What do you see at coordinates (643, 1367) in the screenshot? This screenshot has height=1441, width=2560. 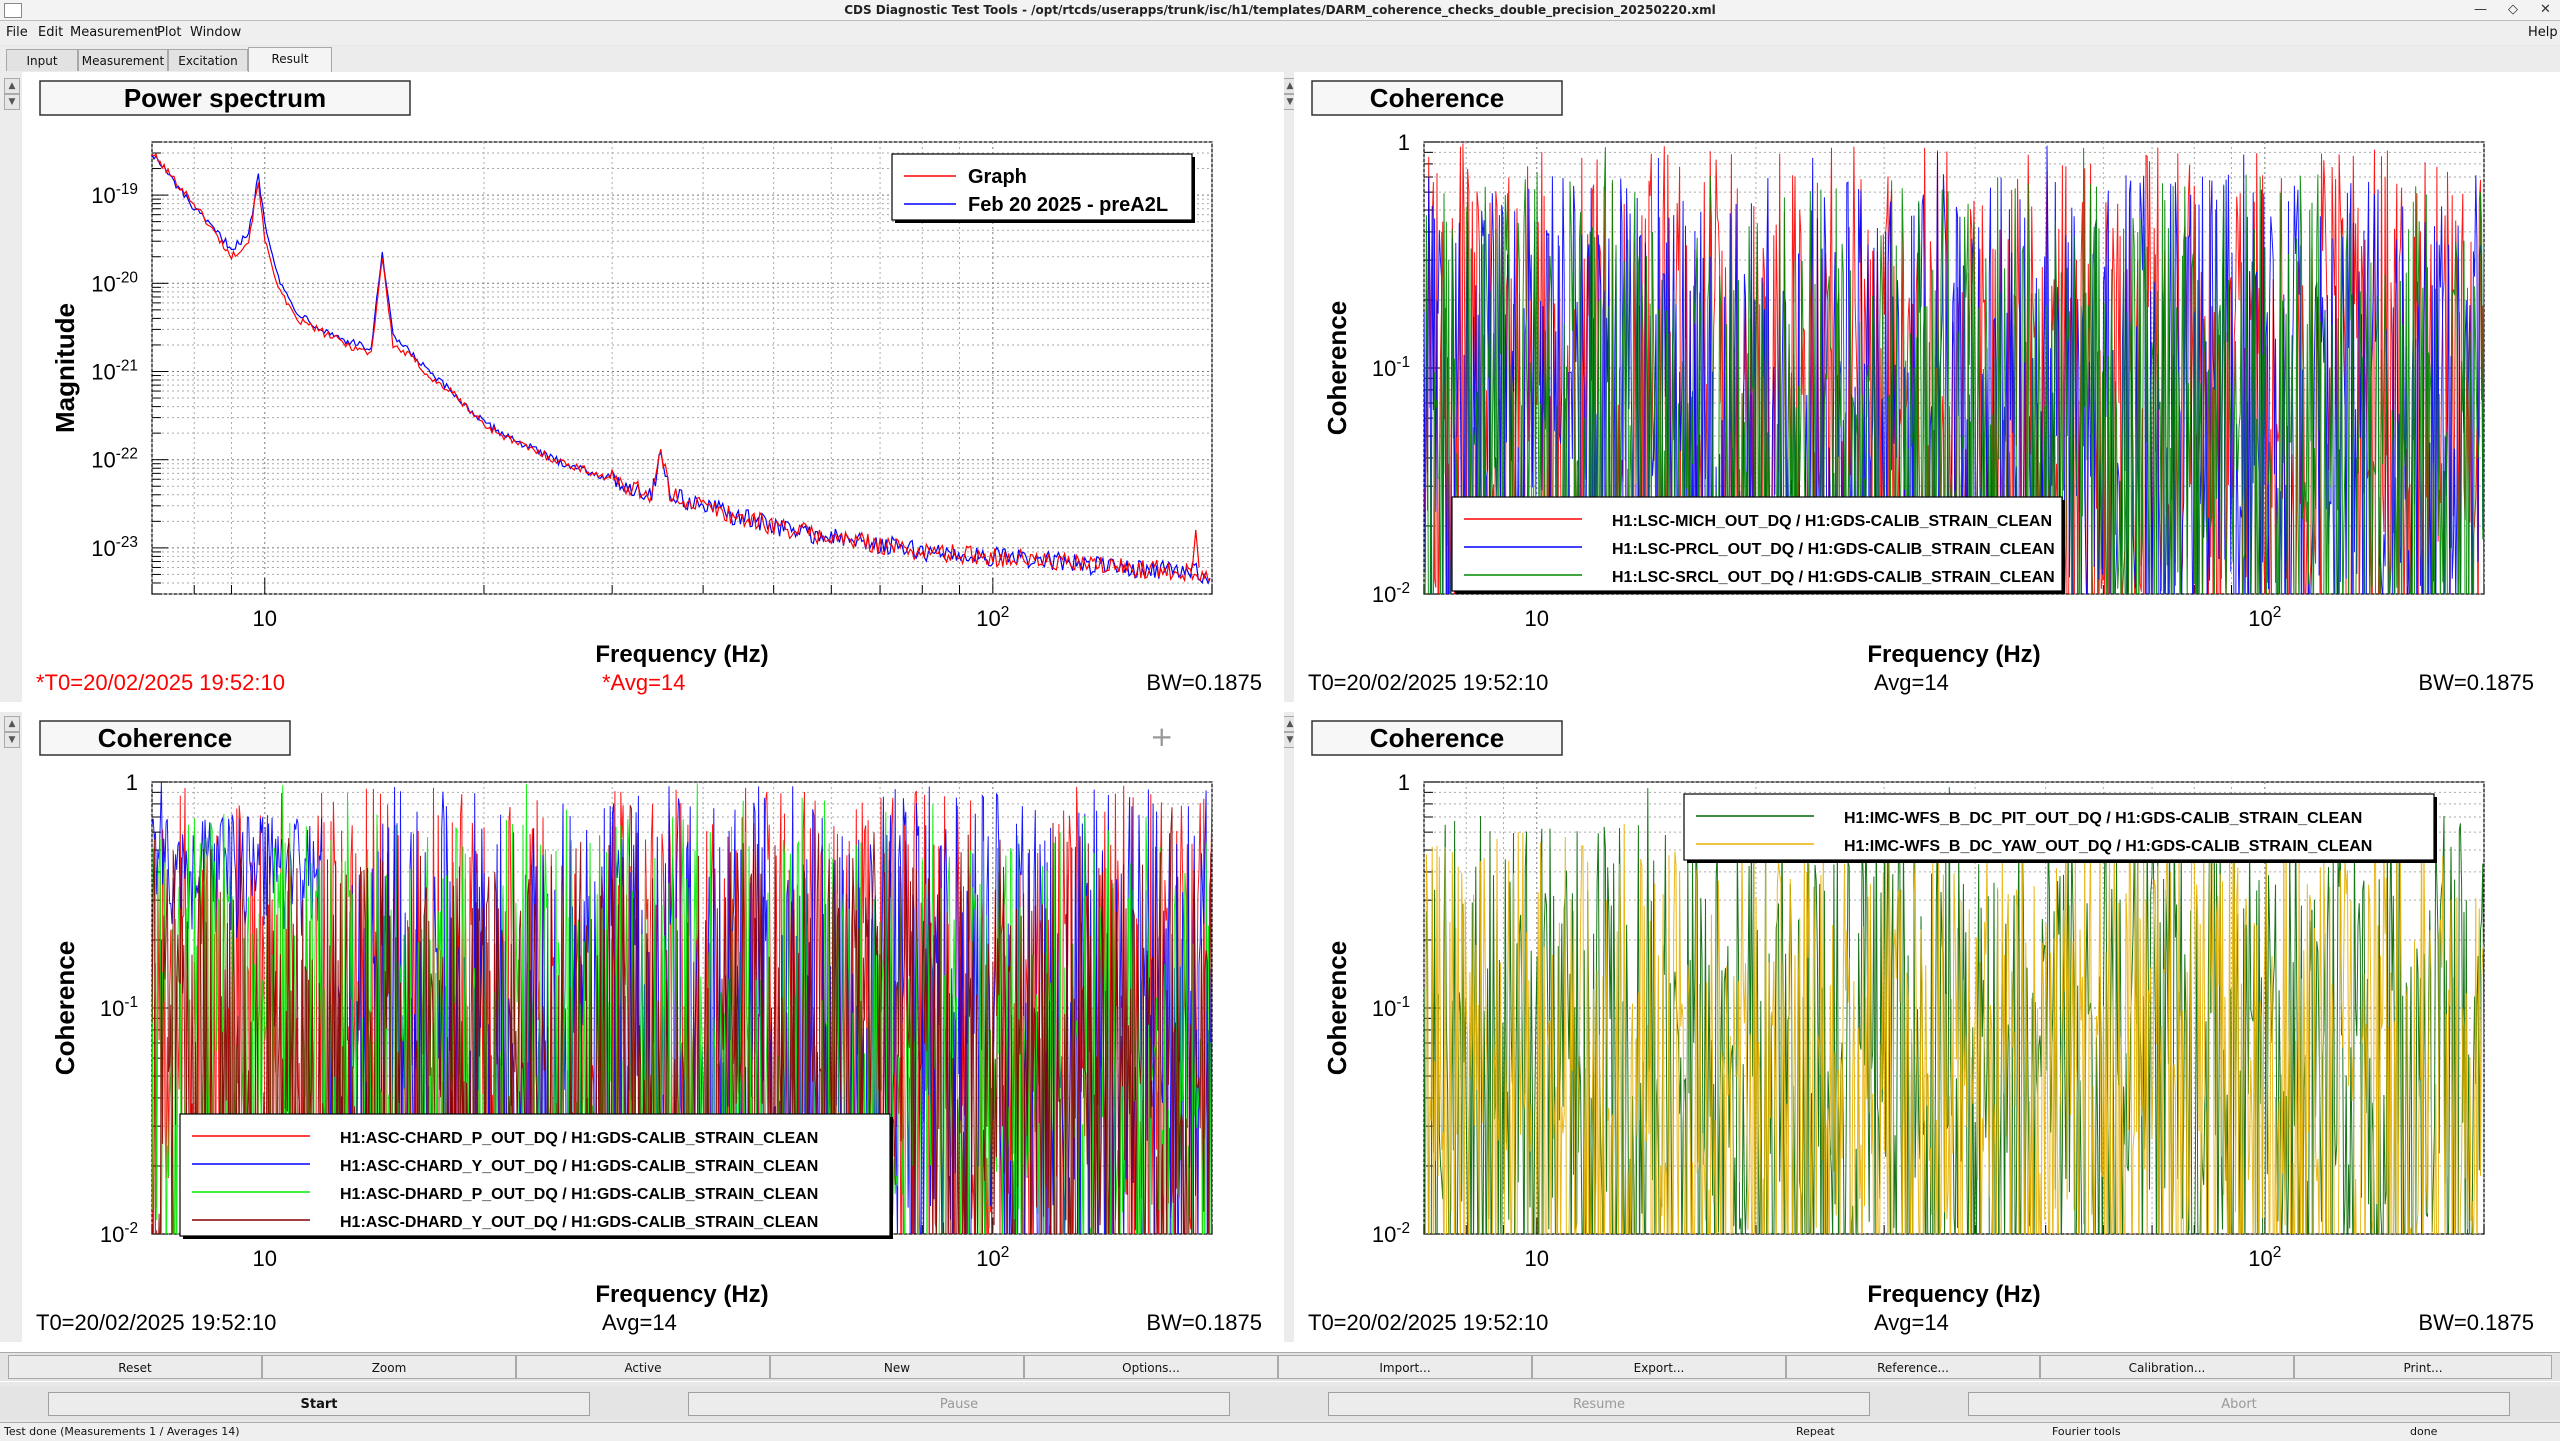 I see `active-button: Active` at bounding box center [643, 1367].